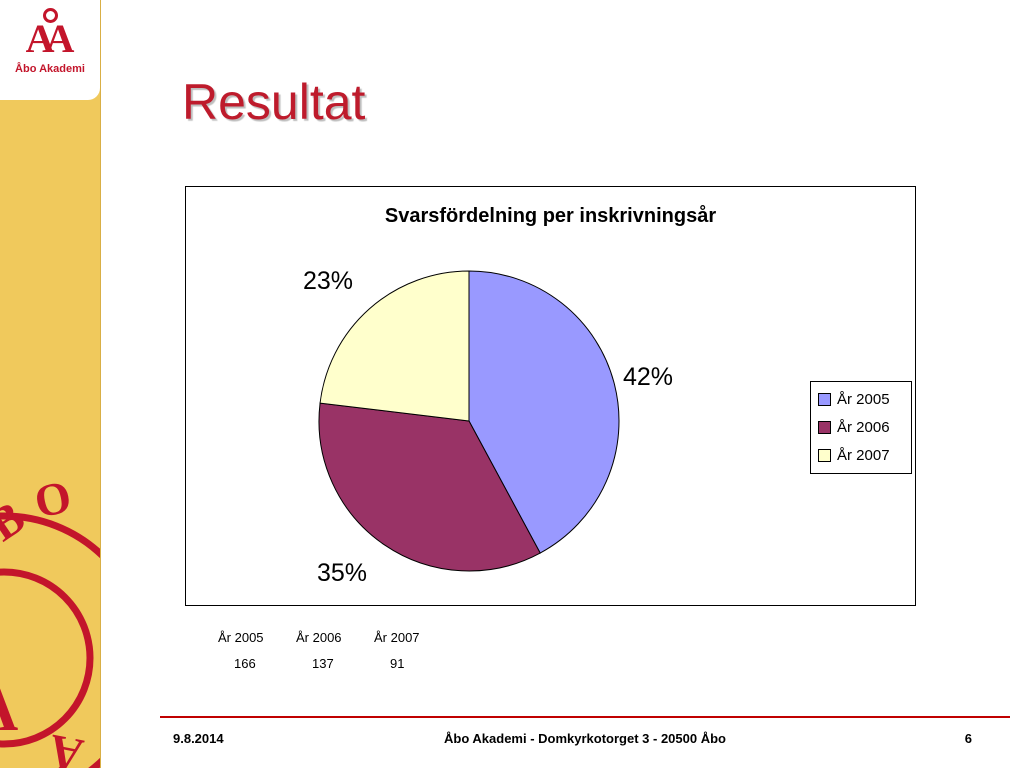  I want to click on footer-divider, so click(585, 717).